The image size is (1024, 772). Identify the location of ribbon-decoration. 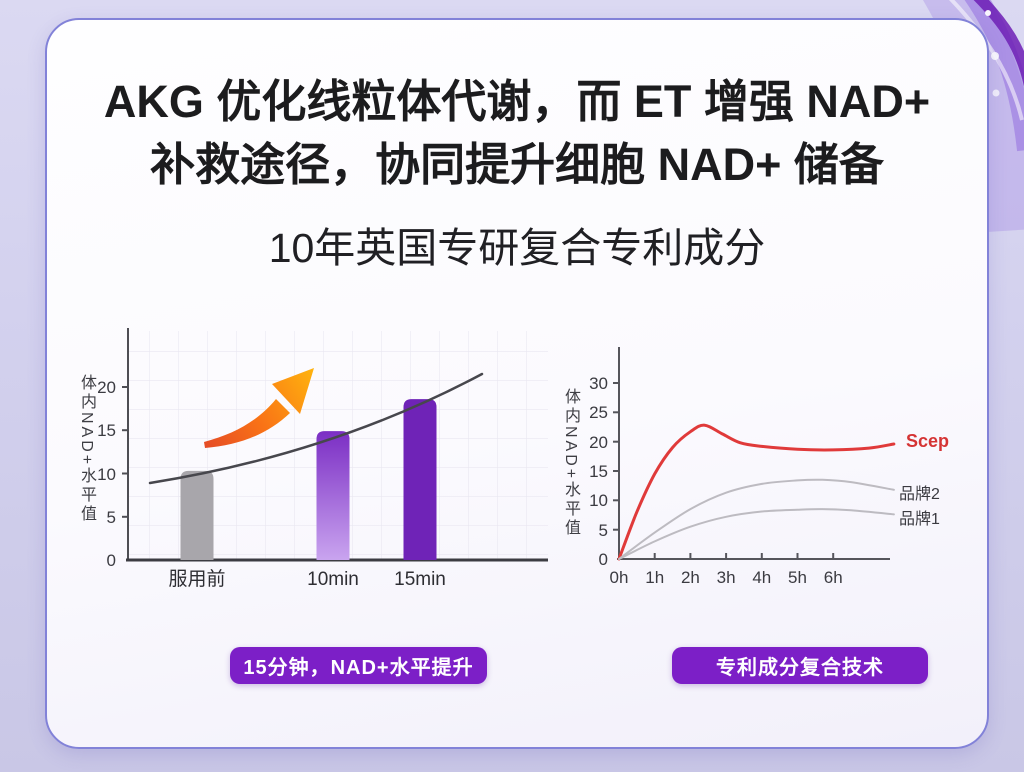
(973, 116).